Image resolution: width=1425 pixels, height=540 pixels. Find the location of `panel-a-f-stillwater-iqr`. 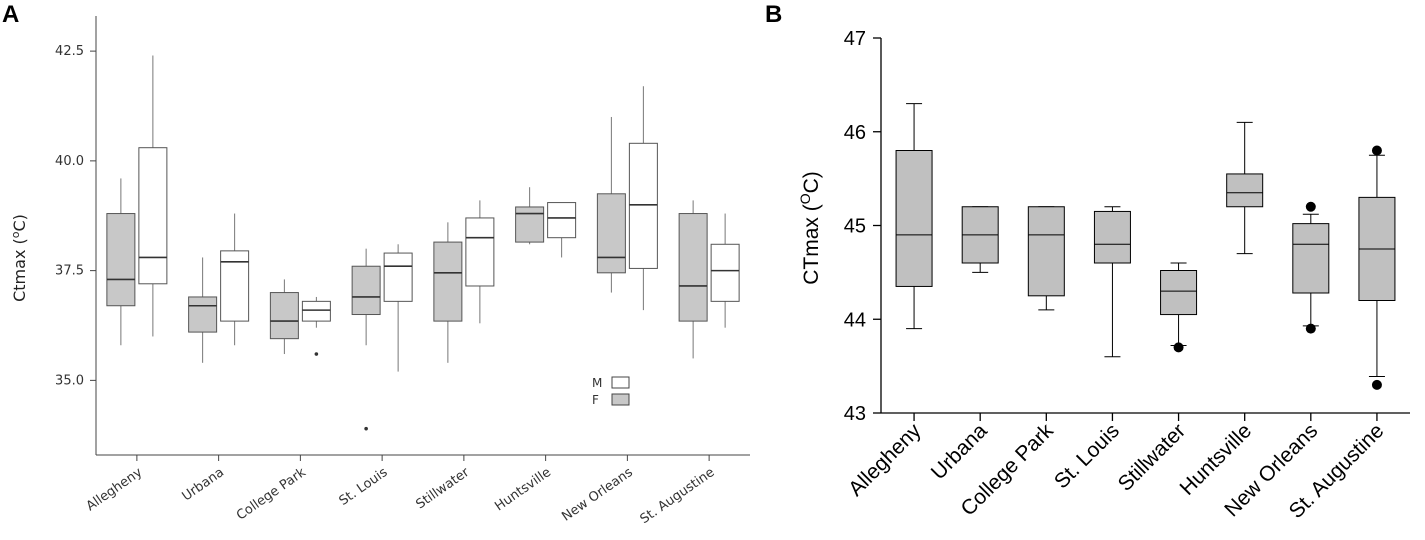

panel-a-f-stillwater-iqr is located at coordinates (448, 281).